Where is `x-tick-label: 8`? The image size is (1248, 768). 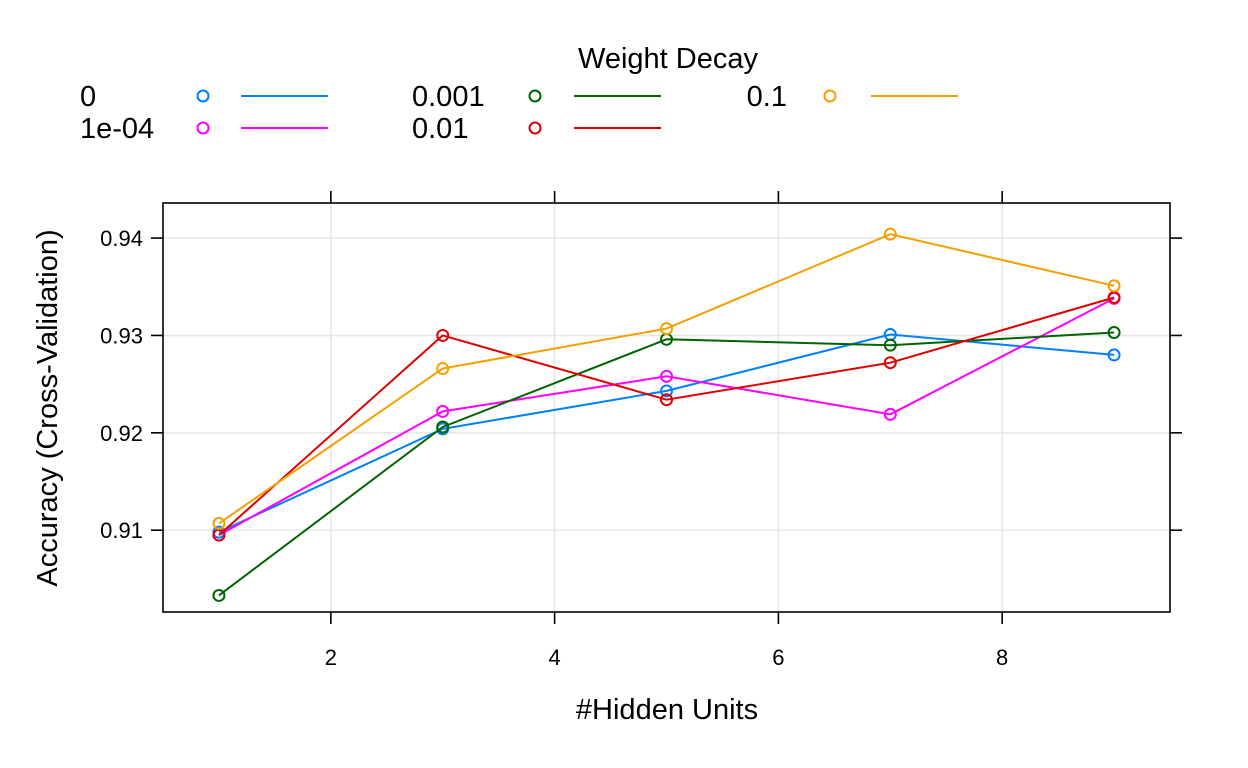
x-tick-label: 8 is located at coordinates (1002, 657).